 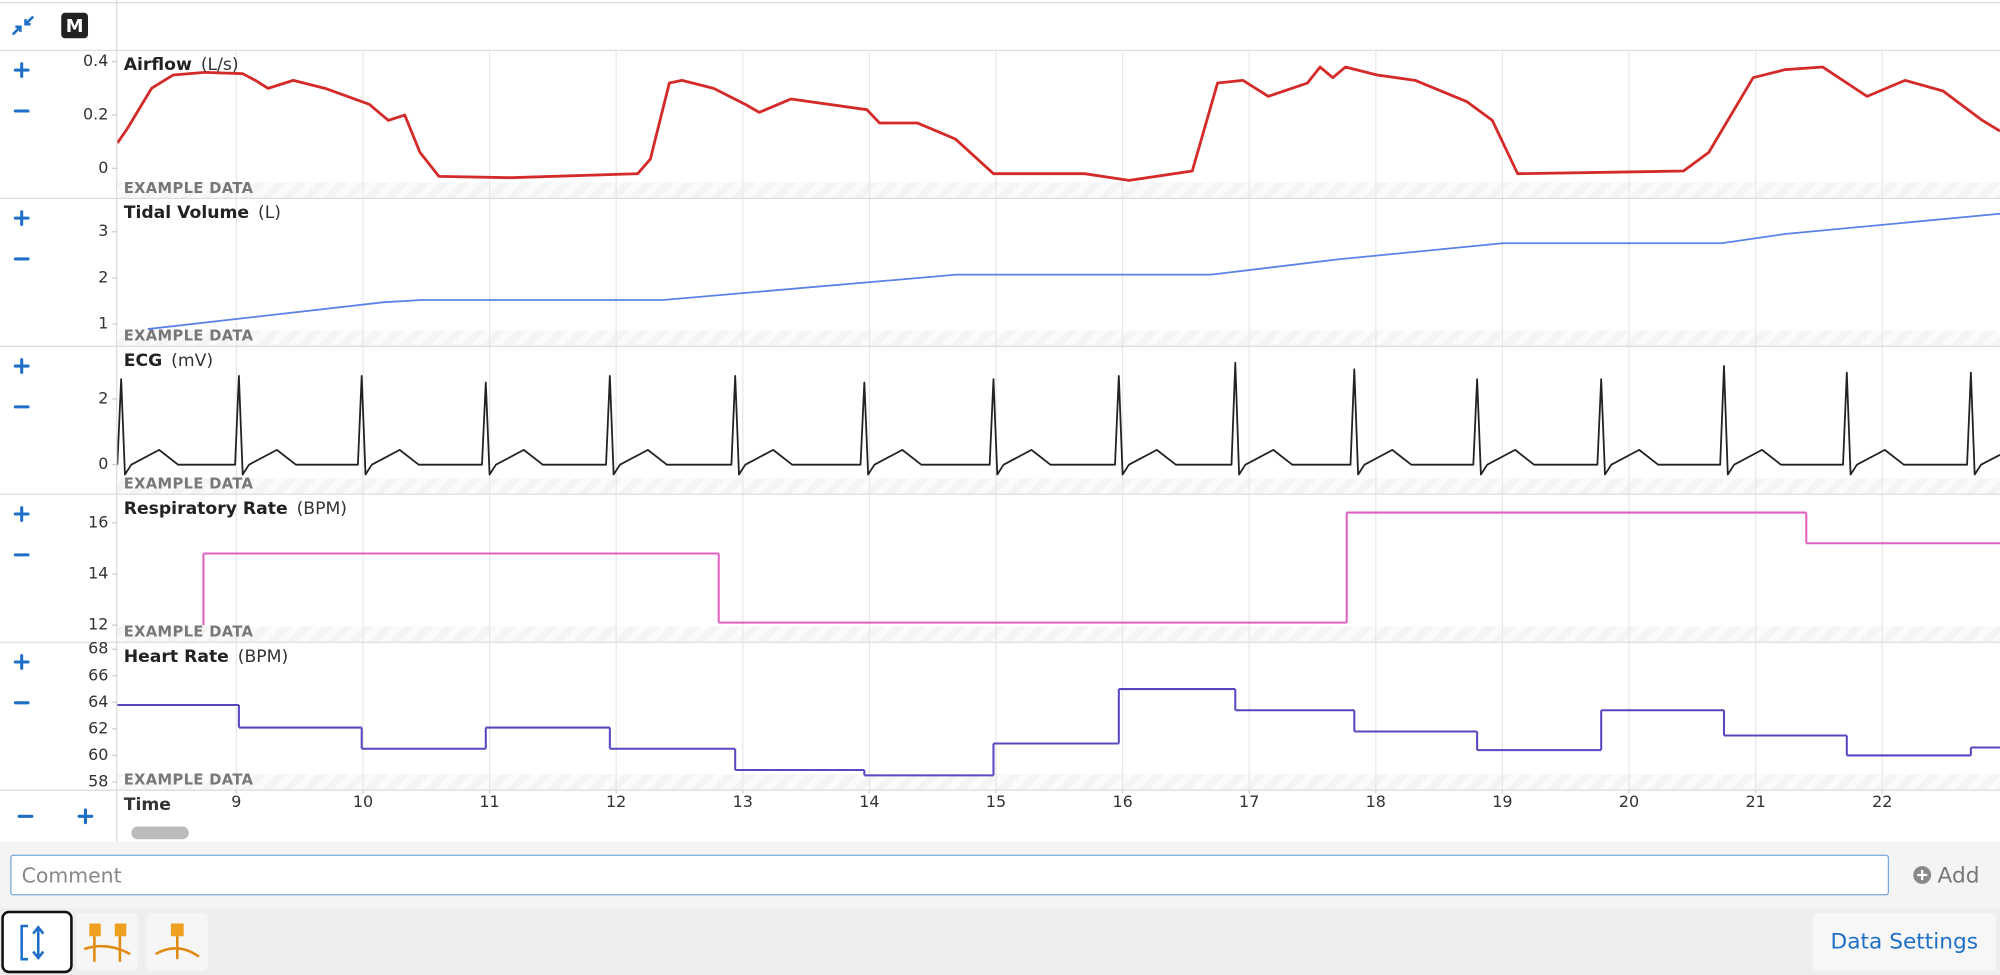 I want to click on point-icon, so click(x=177, y=930).